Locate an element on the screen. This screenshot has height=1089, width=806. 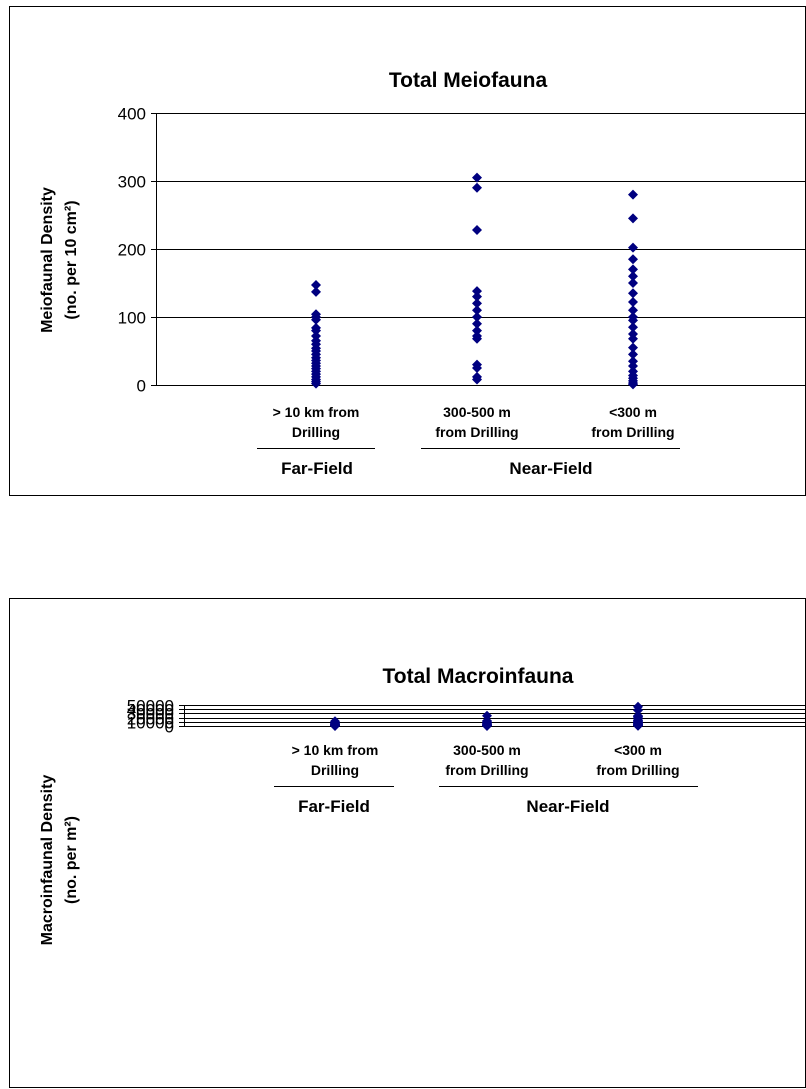
chart-1-group-label: Near-Field is located at coordinates (550, 468).